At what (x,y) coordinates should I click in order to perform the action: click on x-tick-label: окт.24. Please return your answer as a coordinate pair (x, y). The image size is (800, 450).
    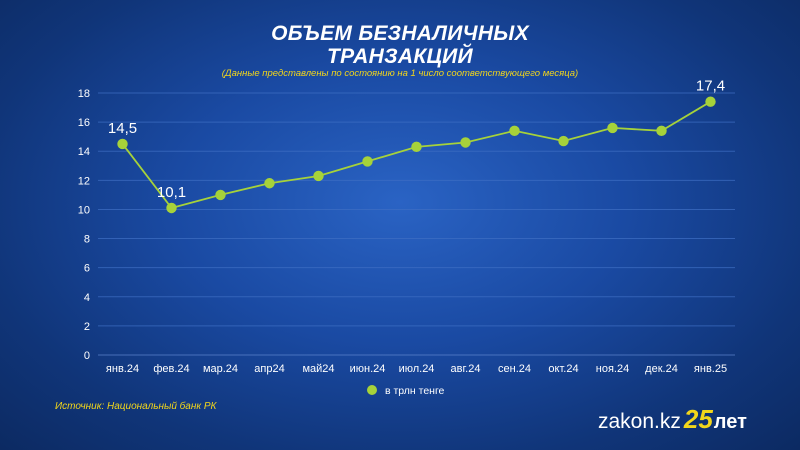
    Looking at the image, I should click on (563, 369).